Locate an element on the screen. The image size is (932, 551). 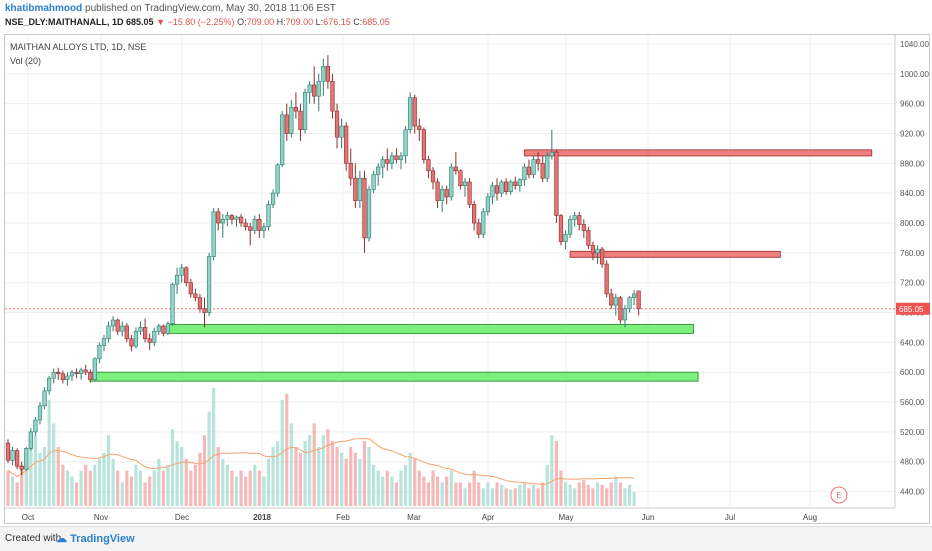
y-tick-label: 800.00 is located at coordinates (912, 223).